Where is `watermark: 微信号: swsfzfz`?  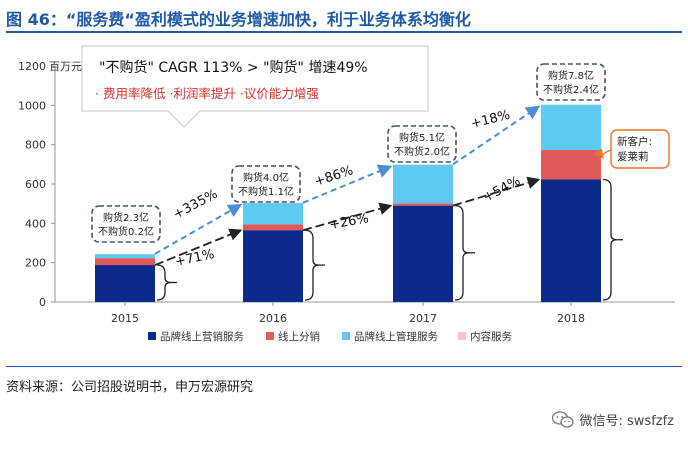
watermark: 微信号: swsfzfz is located at coordinates (613, 419).